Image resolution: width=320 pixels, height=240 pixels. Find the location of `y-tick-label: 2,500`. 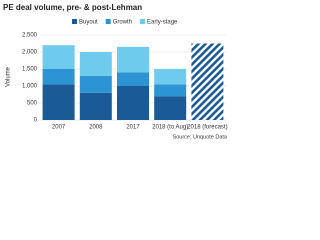

y-tick-label: 2,500 is located at coordinates (30, 36).